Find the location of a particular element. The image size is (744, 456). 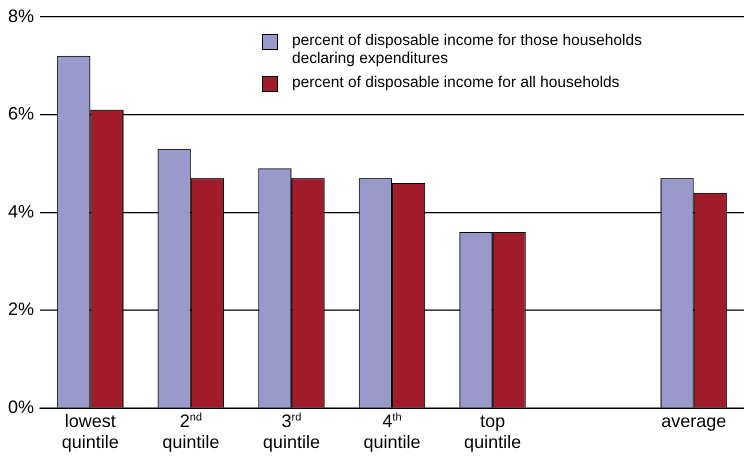

y-tick-label: 8% is located at coordinates (21, 16).